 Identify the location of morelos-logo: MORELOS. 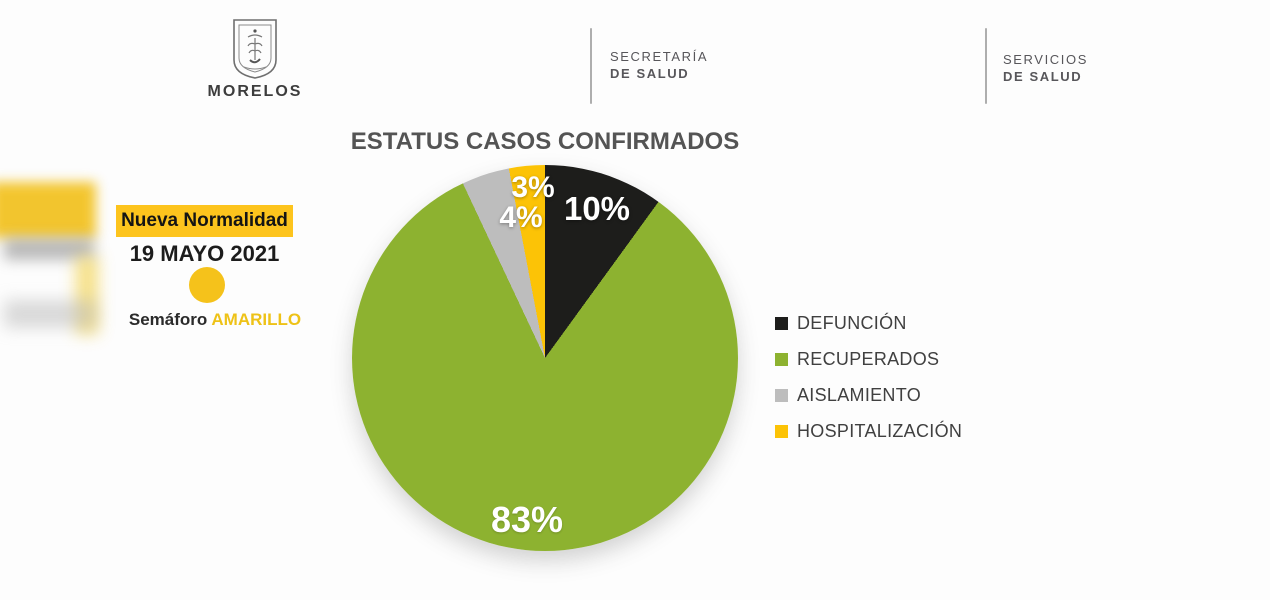
(255, 59).